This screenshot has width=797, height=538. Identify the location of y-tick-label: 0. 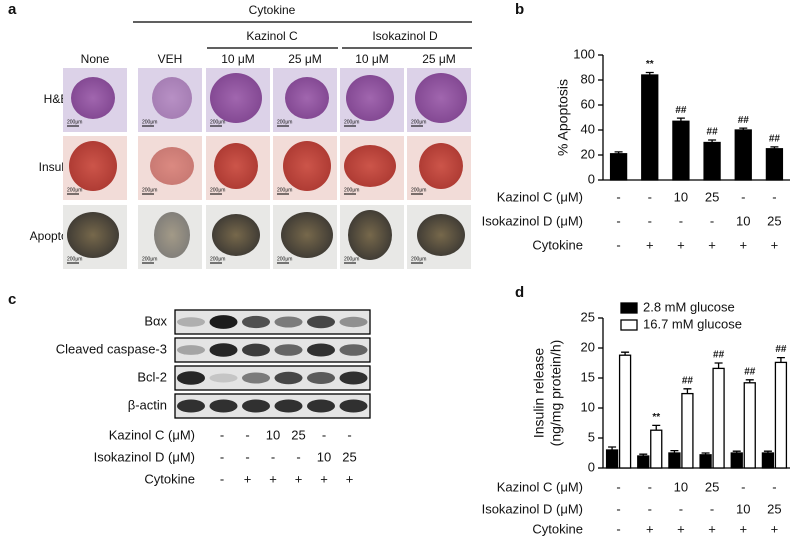
(591, 466).